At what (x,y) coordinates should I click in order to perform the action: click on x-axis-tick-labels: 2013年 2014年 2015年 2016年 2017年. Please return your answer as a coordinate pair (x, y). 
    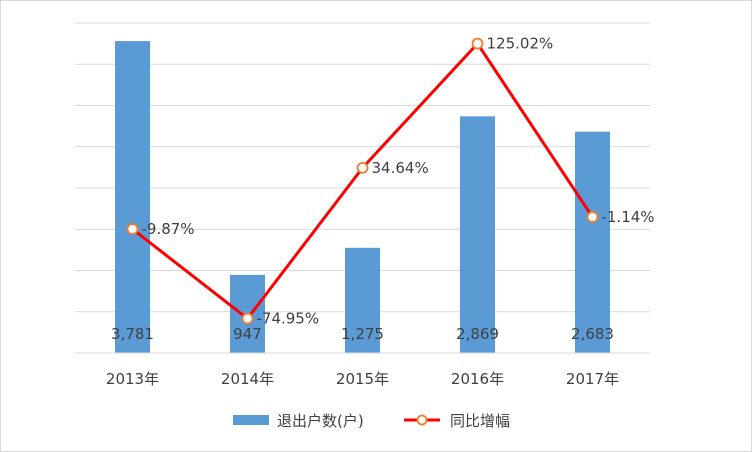
    Looking at the image, I should click on (362, 379).